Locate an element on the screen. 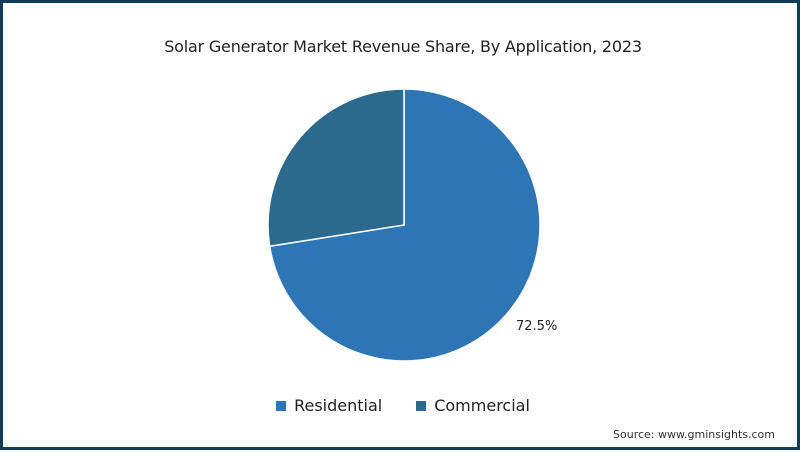 The image size is (800, 453). legend-item-residential: Residential is located at coordinates (329, 405).